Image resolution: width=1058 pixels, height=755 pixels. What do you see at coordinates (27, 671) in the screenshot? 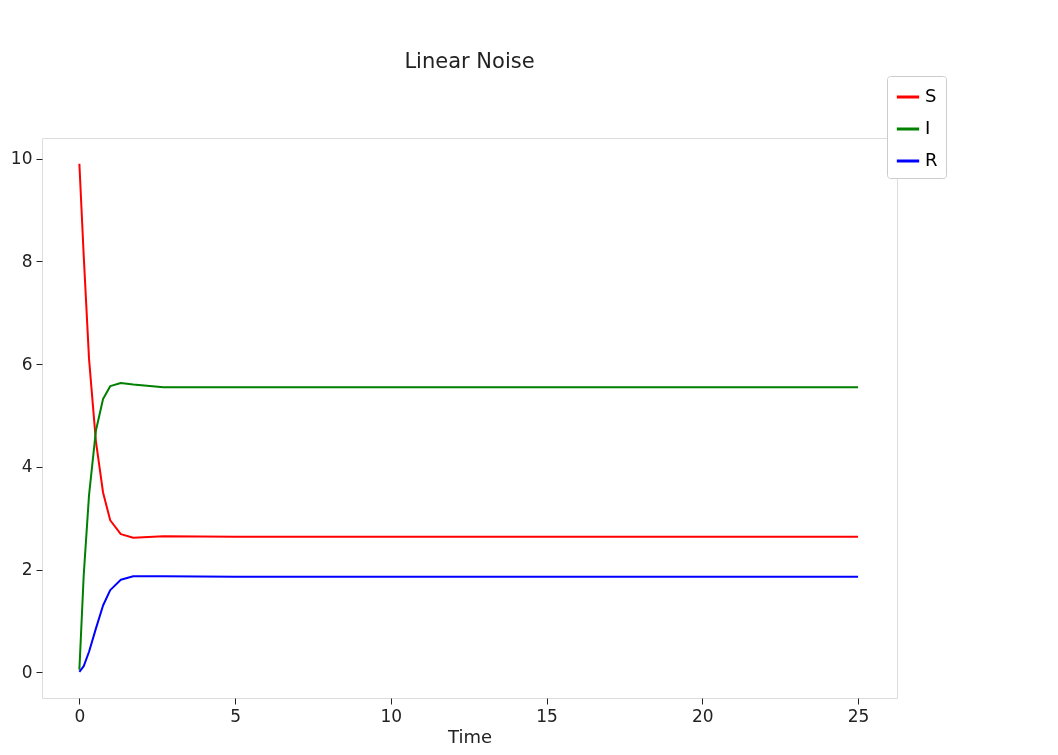
I see `y-tick-label: 0` at bounding box center [27, 671].